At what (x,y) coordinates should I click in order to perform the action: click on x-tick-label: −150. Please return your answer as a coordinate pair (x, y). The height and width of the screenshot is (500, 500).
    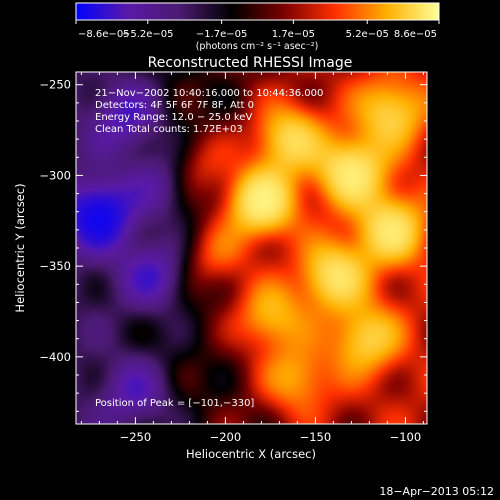
    Looking at the image, I should click on (316, 437).